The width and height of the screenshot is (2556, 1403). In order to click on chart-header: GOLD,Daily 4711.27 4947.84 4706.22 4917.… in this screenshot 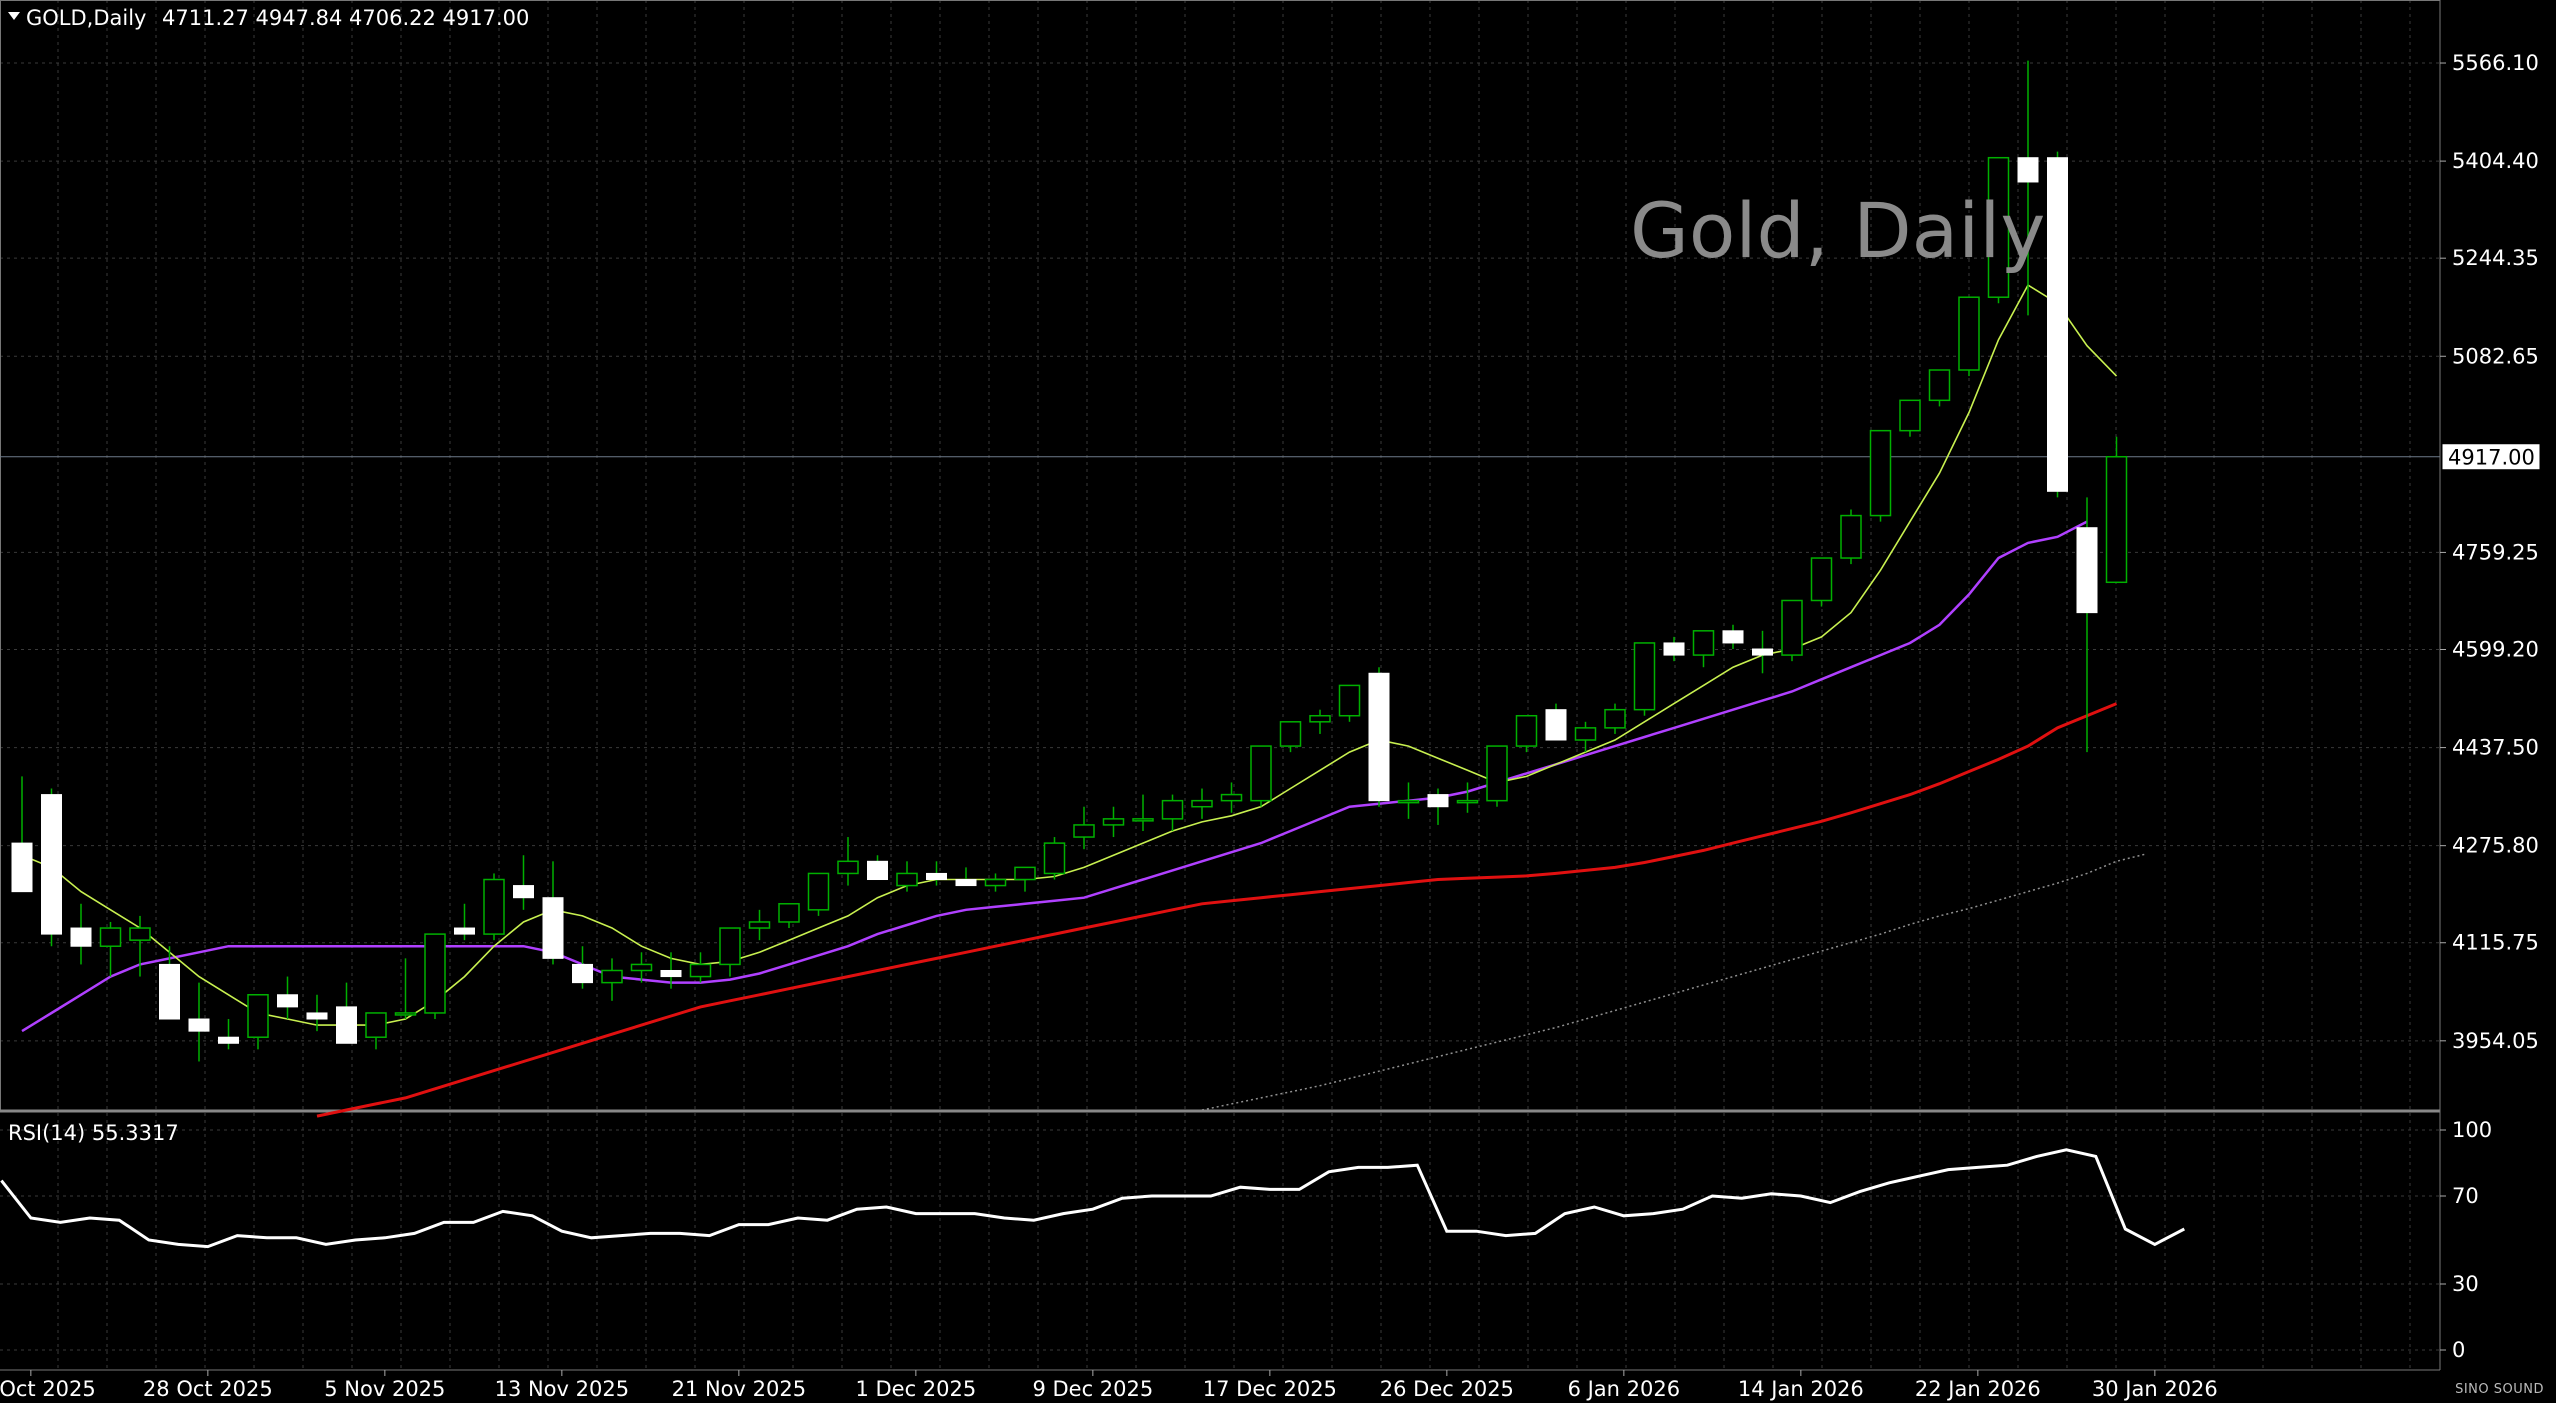, I will do `click(268, 18)`.